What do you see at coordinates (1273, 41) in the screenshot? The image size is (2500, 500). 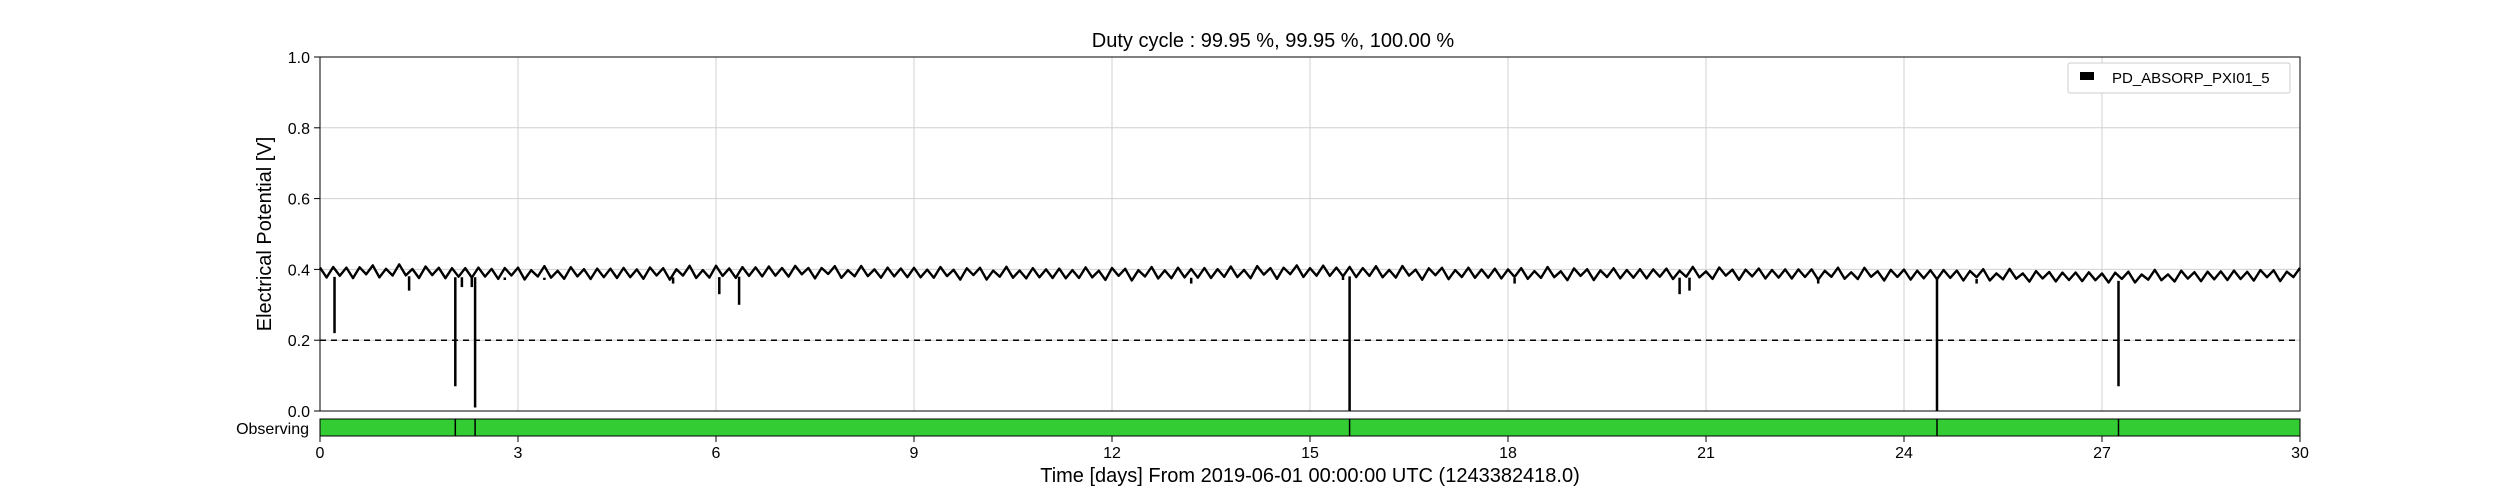 I see `chart-title: Duty cycle : 99.95 %, 99.95 %, 100.00 %` at bounding box center [1273, 41].